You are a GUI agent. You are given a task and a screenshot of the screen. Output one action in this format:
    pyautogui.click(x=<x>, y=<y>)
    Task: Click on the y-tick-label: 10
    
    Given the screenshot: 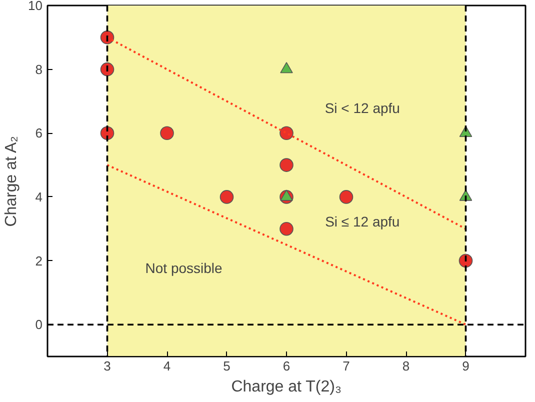 What is the action you would take?
    pyautogui.click(x=35, y=6)
    